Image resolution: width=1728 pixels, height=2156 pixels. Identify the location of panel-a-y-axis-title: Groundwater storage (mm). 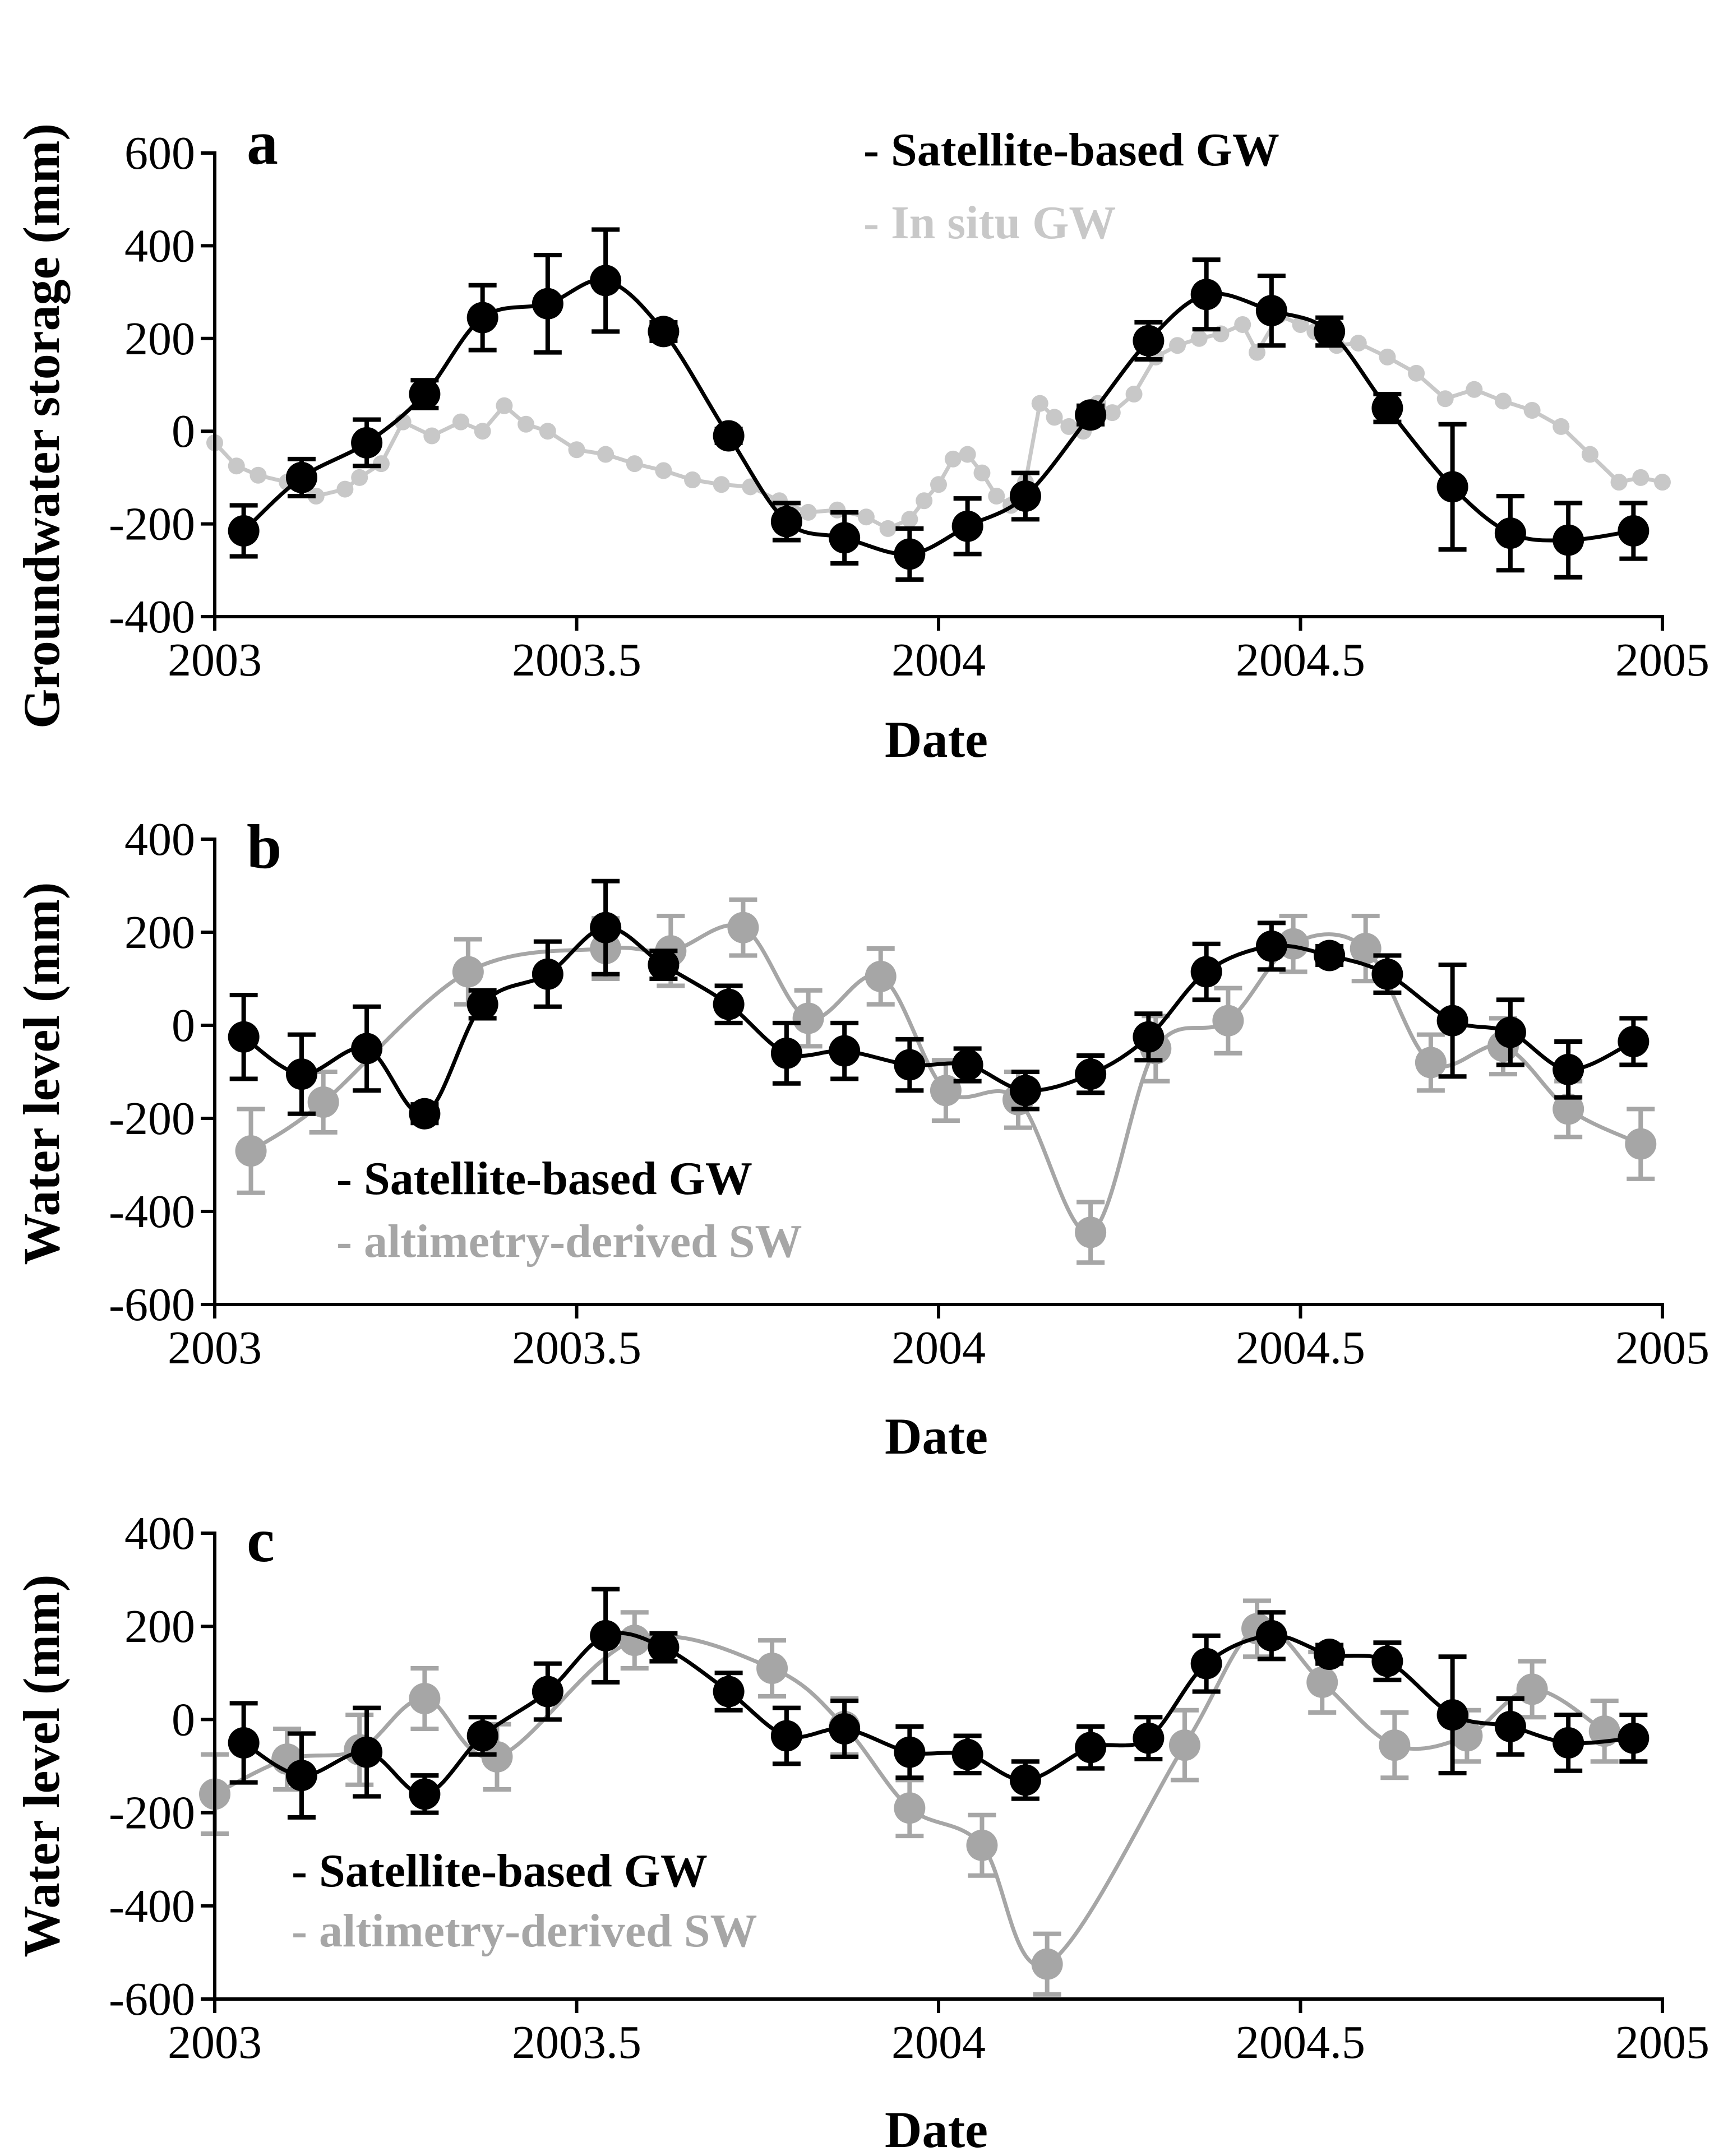
(41, 426).